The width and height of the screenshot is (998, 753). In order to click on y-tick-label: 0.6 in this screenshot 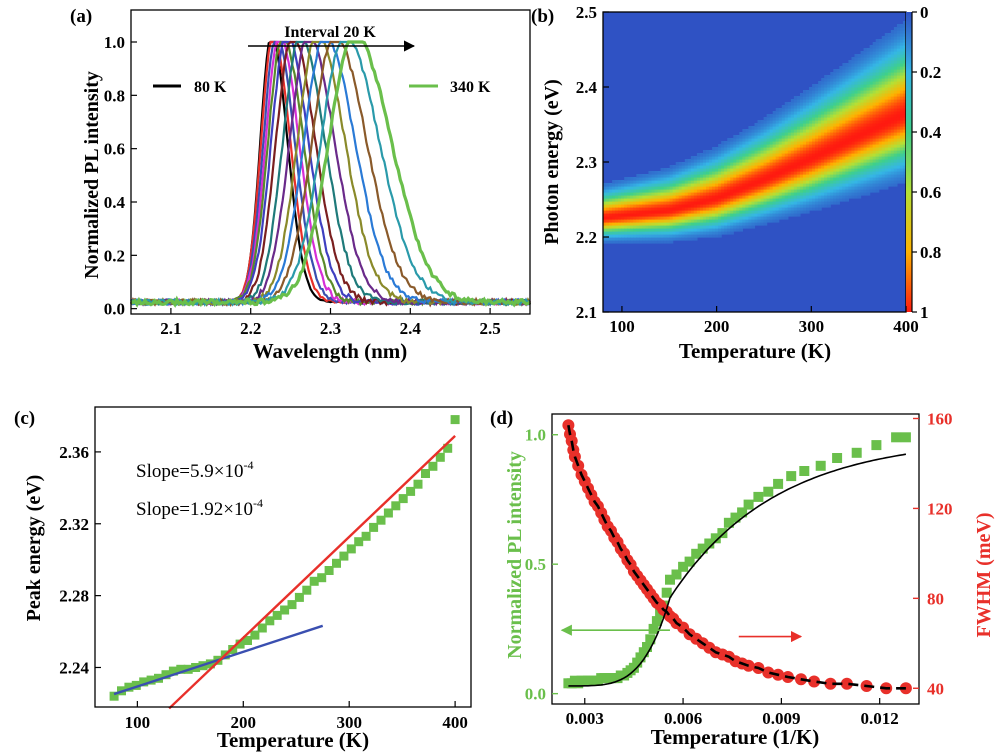, I will do `click(114, 149)`.